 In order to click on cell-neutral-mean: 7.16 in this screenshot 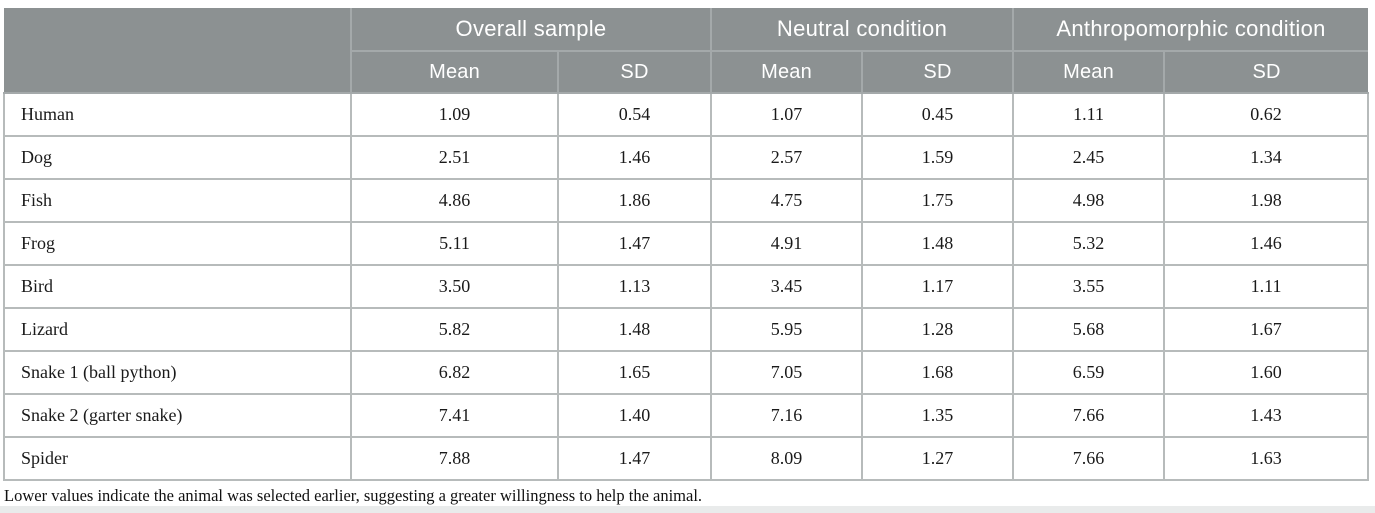, I will do `click(787, 415)`.